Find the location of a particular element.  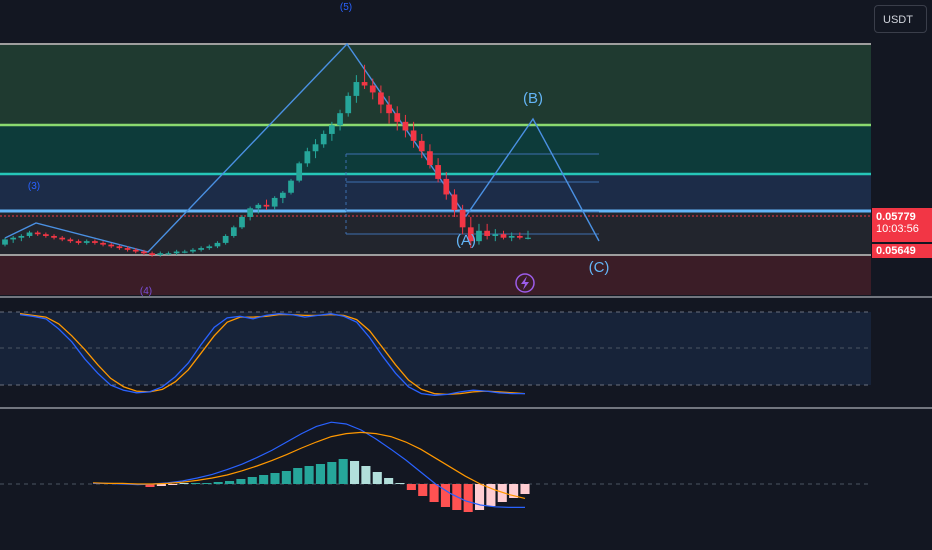

wave-label-a: (A) is located at coordinates (466, 240).